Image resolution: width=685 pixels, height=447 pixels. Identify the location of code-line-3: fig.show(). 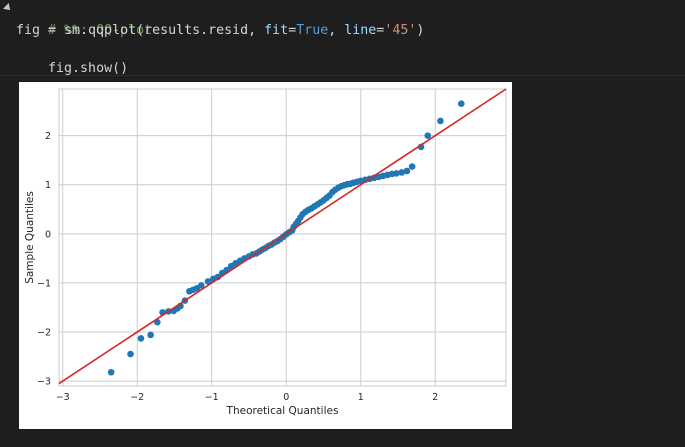
(72, 68).